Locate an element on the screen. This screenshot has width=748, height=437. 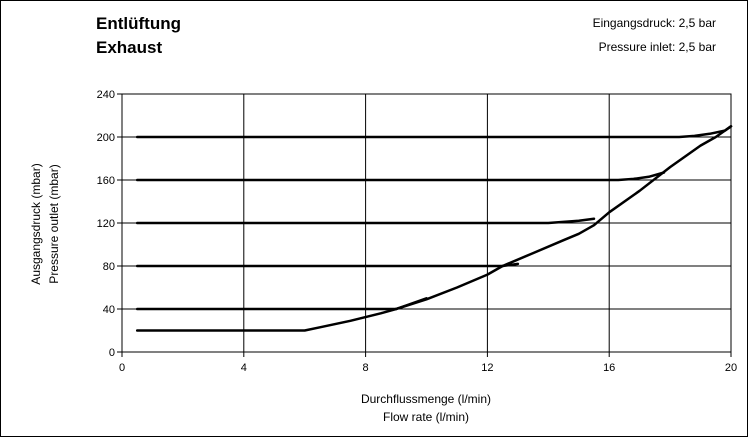
x-tick-label: 12 is located at coordinates (487, 368).